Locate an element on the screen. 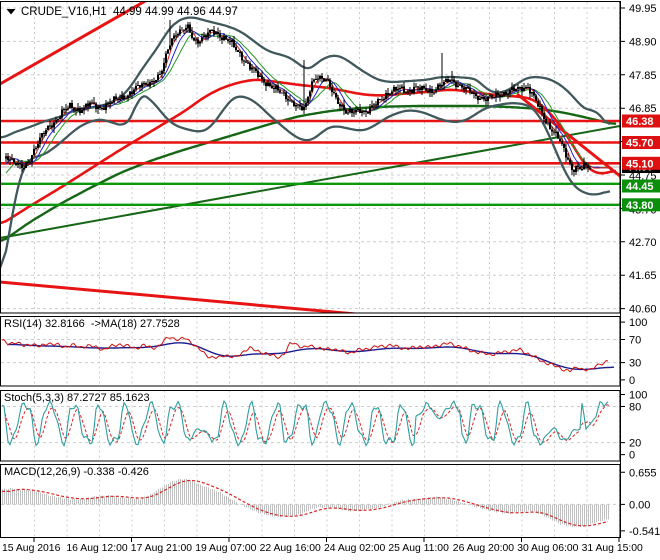 Image resolution: width=660 pixels, height=560 pixels. svg-text: 46.38 is located at coordinates (640, 122).